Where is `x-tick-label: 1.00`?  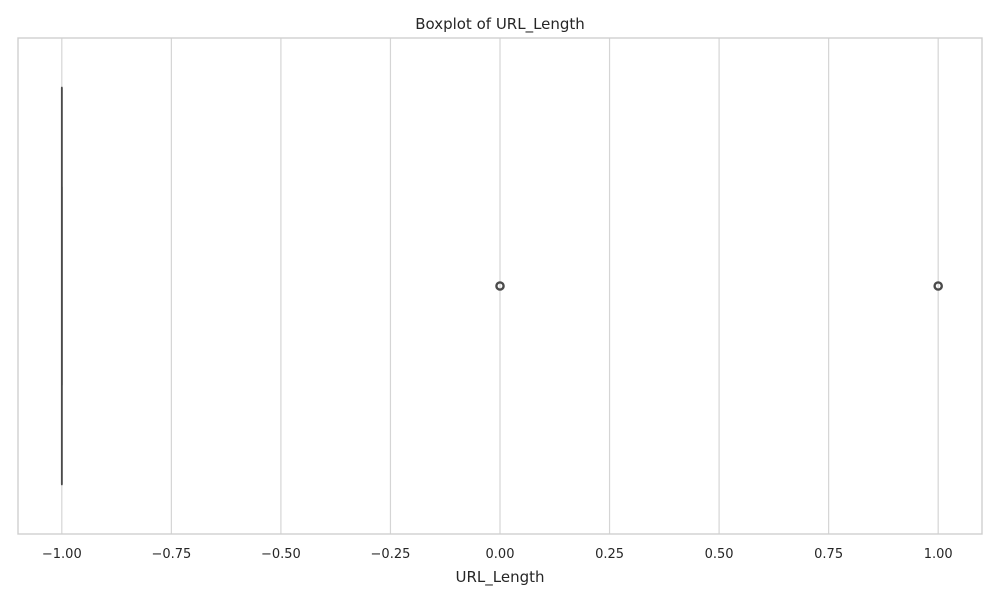 x-tick-label: 1.00 is located at coordinates (938, 554).